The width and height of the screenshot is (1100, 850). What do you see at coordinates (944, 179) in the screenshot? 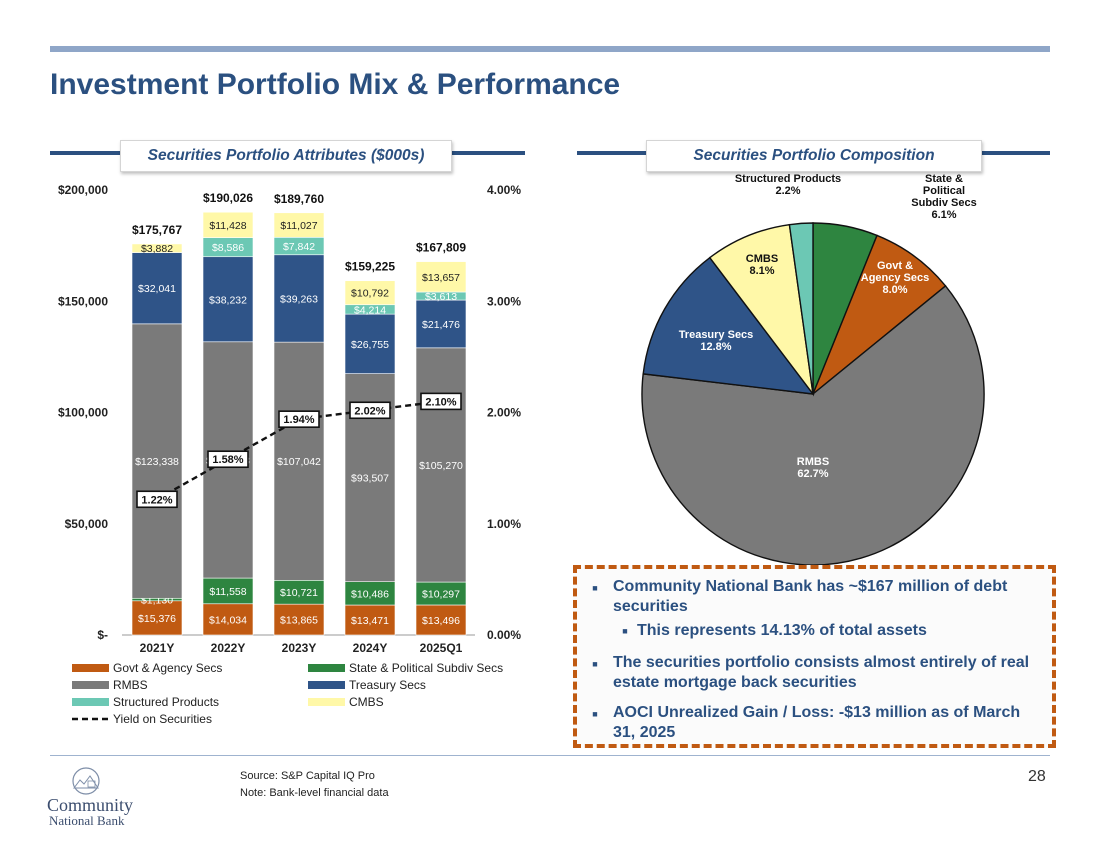
I see `pie-slice-label: State &` at bounding box center [944, 179].